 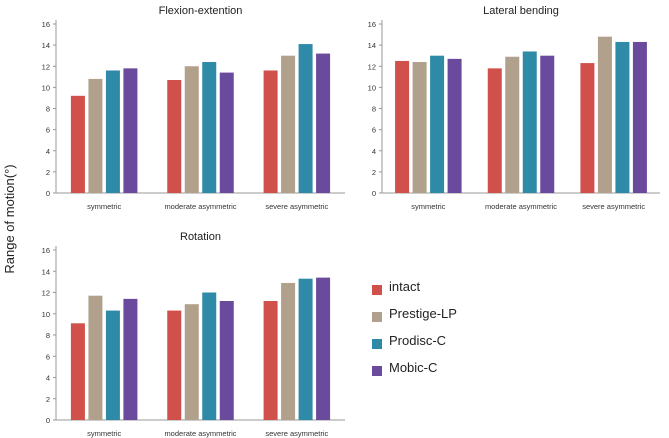 What do you see at coordinates (9, 218) in the screenshot?
I see `y-axis-label: Range of motion(°)` at bounding box center [9, 218].